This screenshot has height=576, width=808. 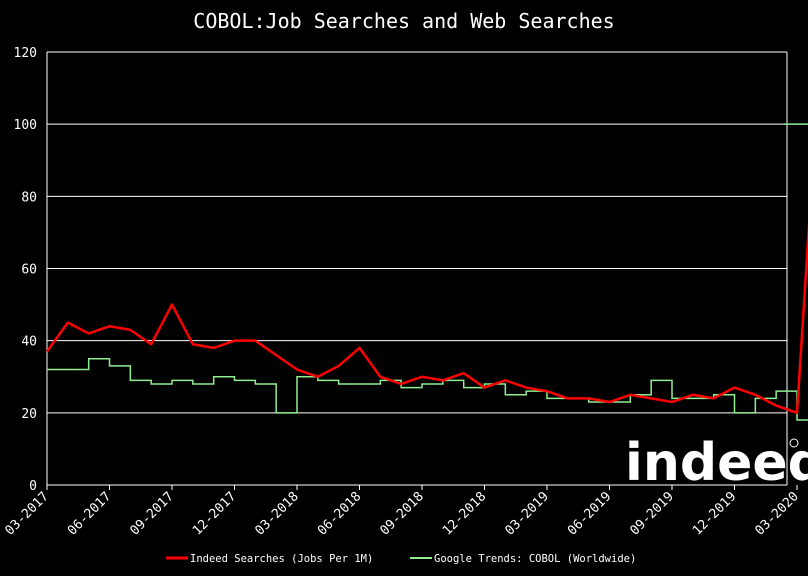 What do you see at coordinates (25, 53) in the screenshot?
I see `y-tick-label: 120` at bounding box center [25, 53].